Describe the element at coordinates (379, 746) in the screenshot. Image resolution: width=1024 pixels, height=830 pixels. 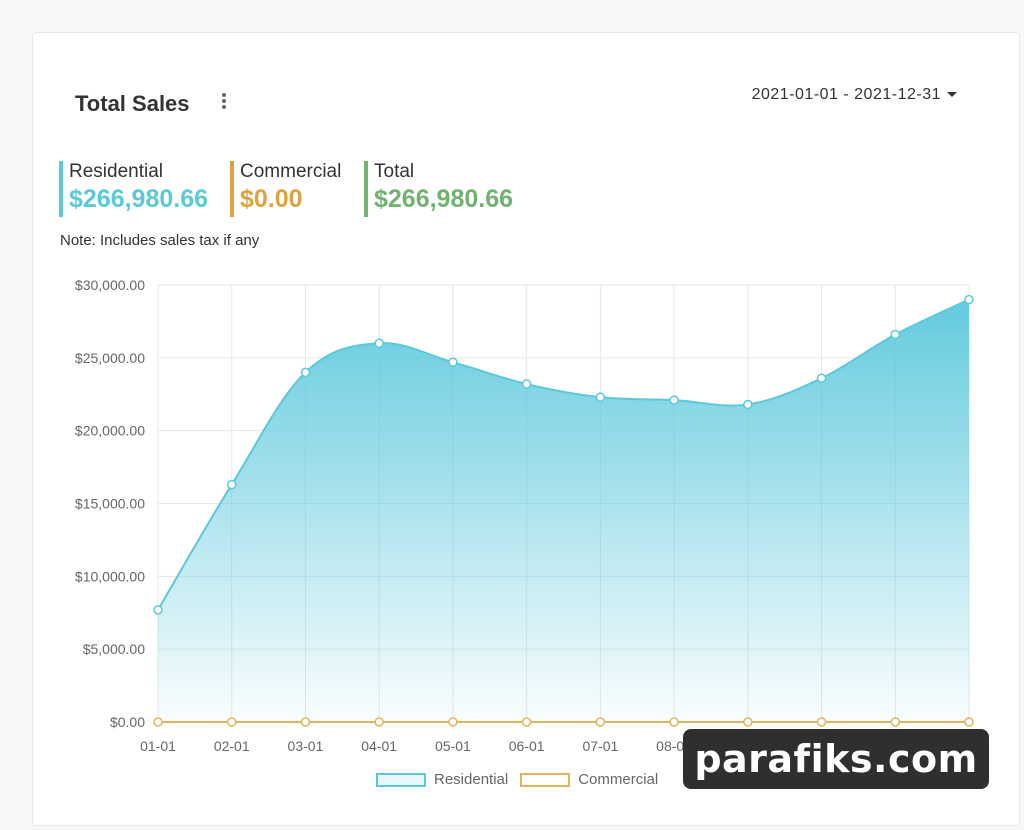
I see `x-tick-label: 04-01` at that location.